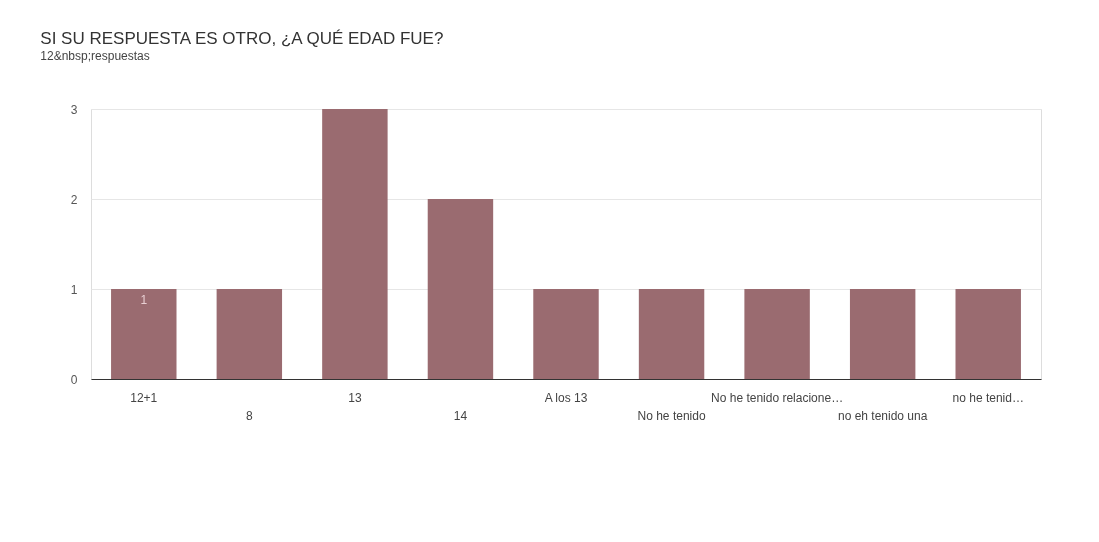  What do you see at coordinates (74, 379) in the screenshot?
I see `y-tick-label: 0` at bounding box center [74, 379].